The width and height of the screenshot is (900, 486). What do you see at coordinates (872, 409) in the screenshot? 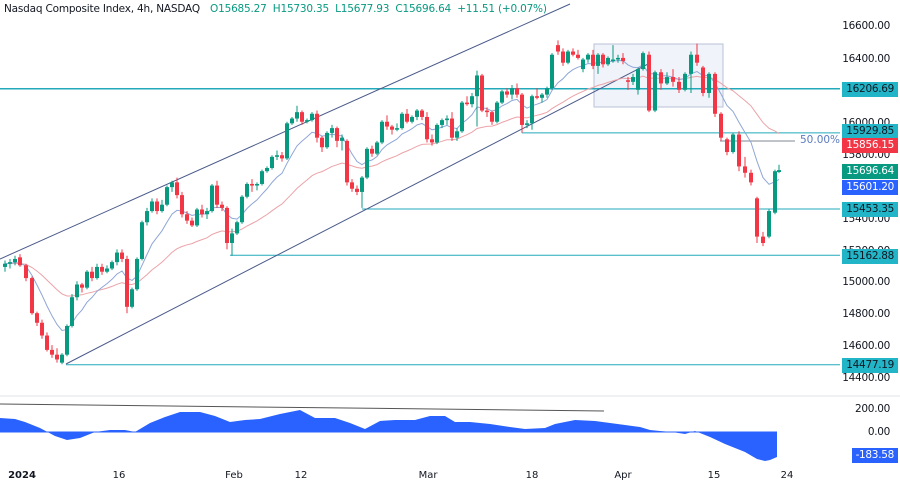
I see `osc-tick: 200.00` at bounding box center [872, 409].